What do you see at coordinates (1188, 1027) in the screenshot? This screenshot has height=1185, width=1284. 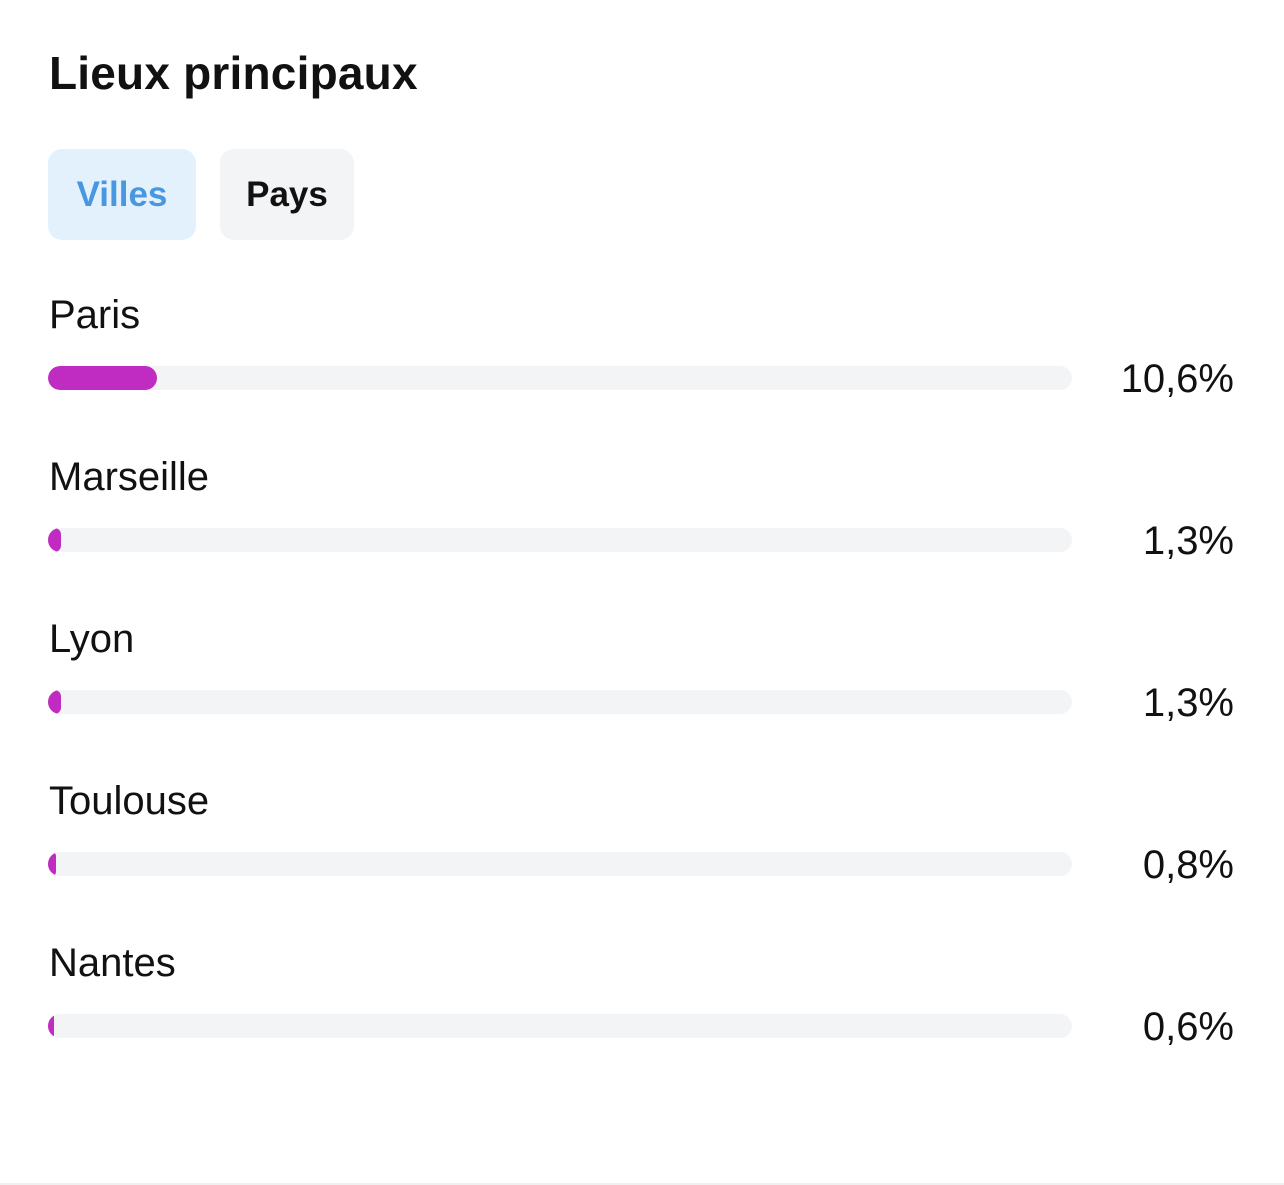 I see `location-percent: 0,6%` at bounding box center [1188, 1027].